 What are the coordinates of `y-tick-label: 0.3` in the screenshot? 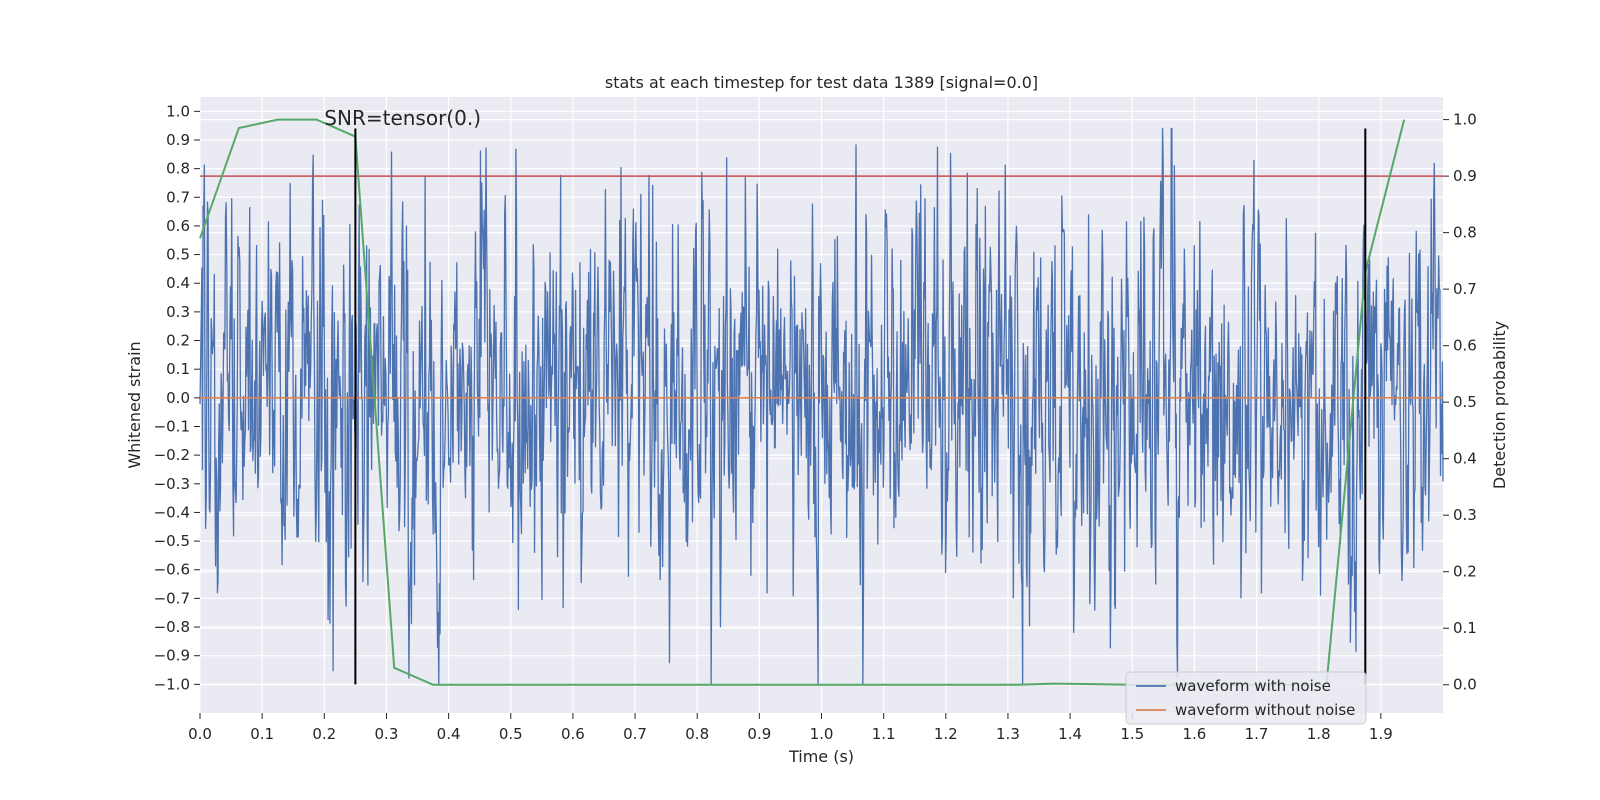 It's located at (178, 312).